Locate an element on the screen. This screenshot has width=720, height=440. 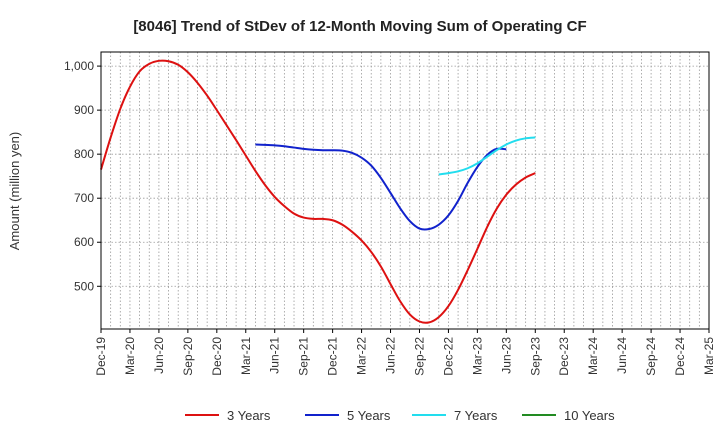
x-tick-label: Jun-22 is located at coordinates (391, 355).